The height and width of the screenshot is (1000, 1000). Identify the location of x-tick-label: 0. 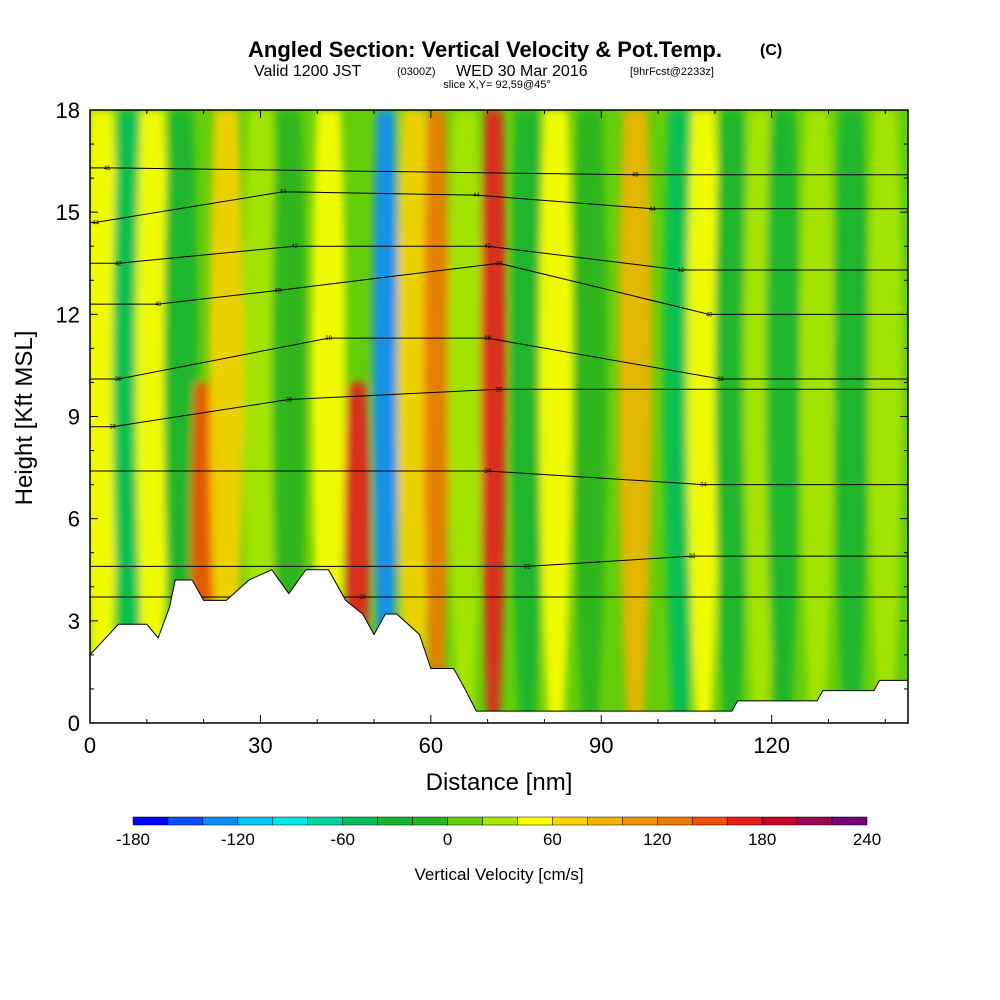
(90, 745).